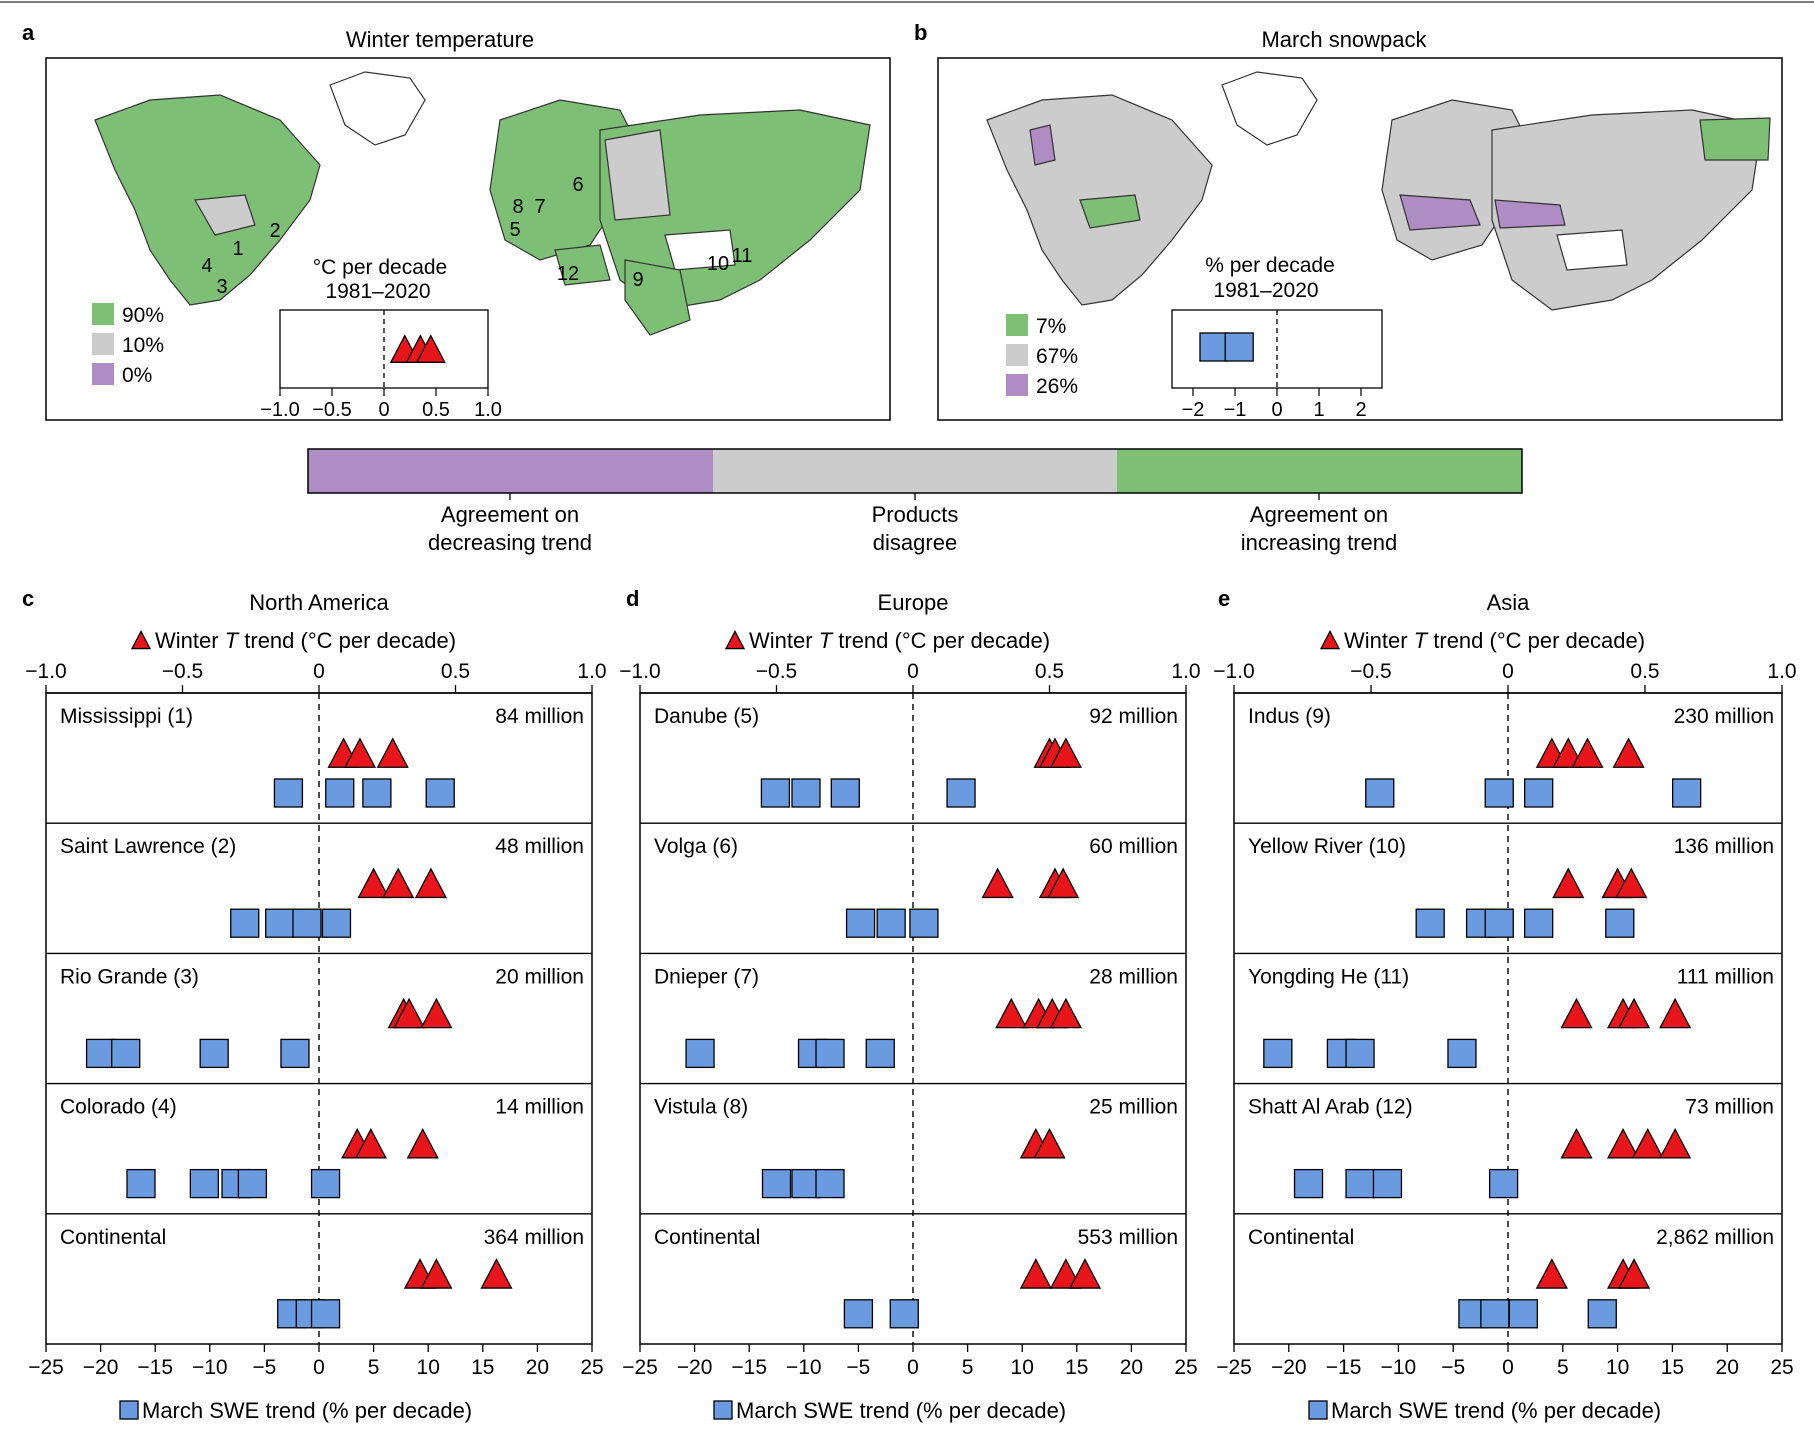 The width and height of the screenshot is (1814, 1439). I want to click on basin-labels-a: 1 2 3 4 5 6 7 8 9 10 11 12, so click(476, 236).